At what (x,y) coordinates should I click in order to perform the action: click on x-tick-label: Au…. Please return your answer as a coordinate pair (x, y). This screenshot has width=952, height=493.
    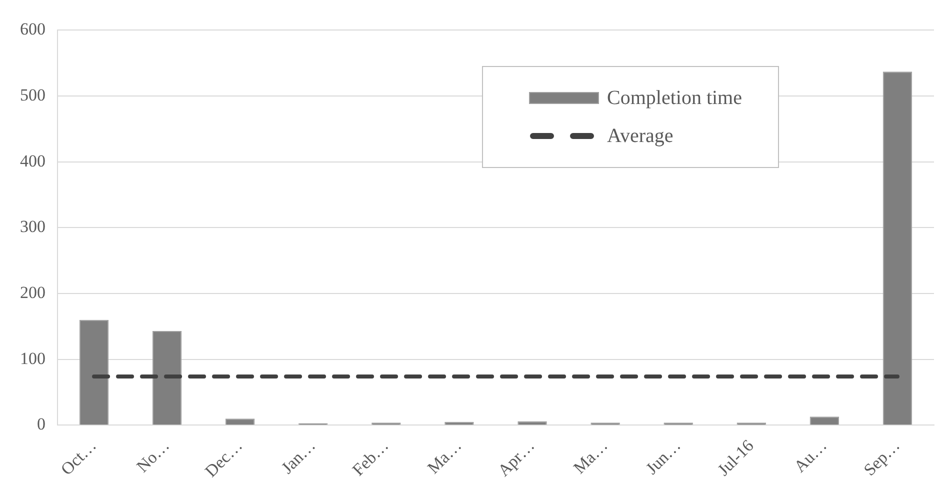
    Looking at the image, I should click on (810, 456).